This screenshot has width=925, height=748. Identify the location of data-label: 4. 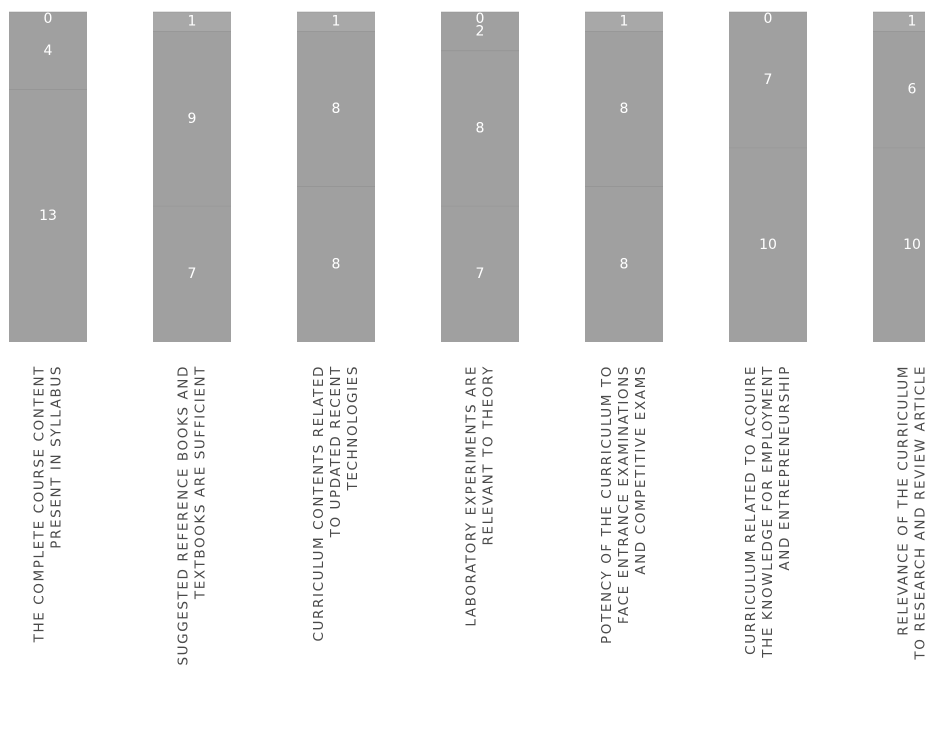
(48, 51).